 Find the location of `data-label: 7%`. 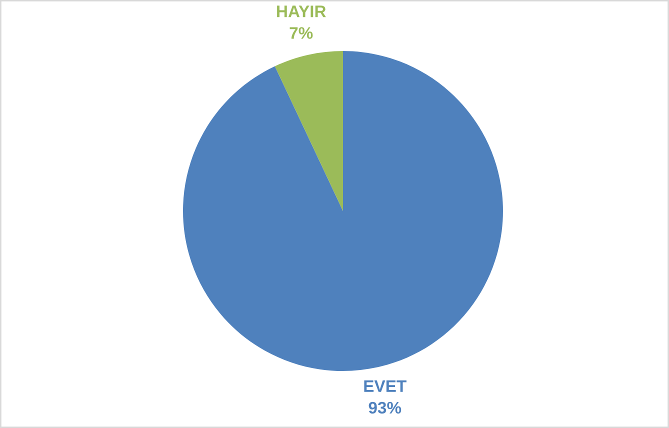

data-label: 7% is located at coordinates (301, 33).